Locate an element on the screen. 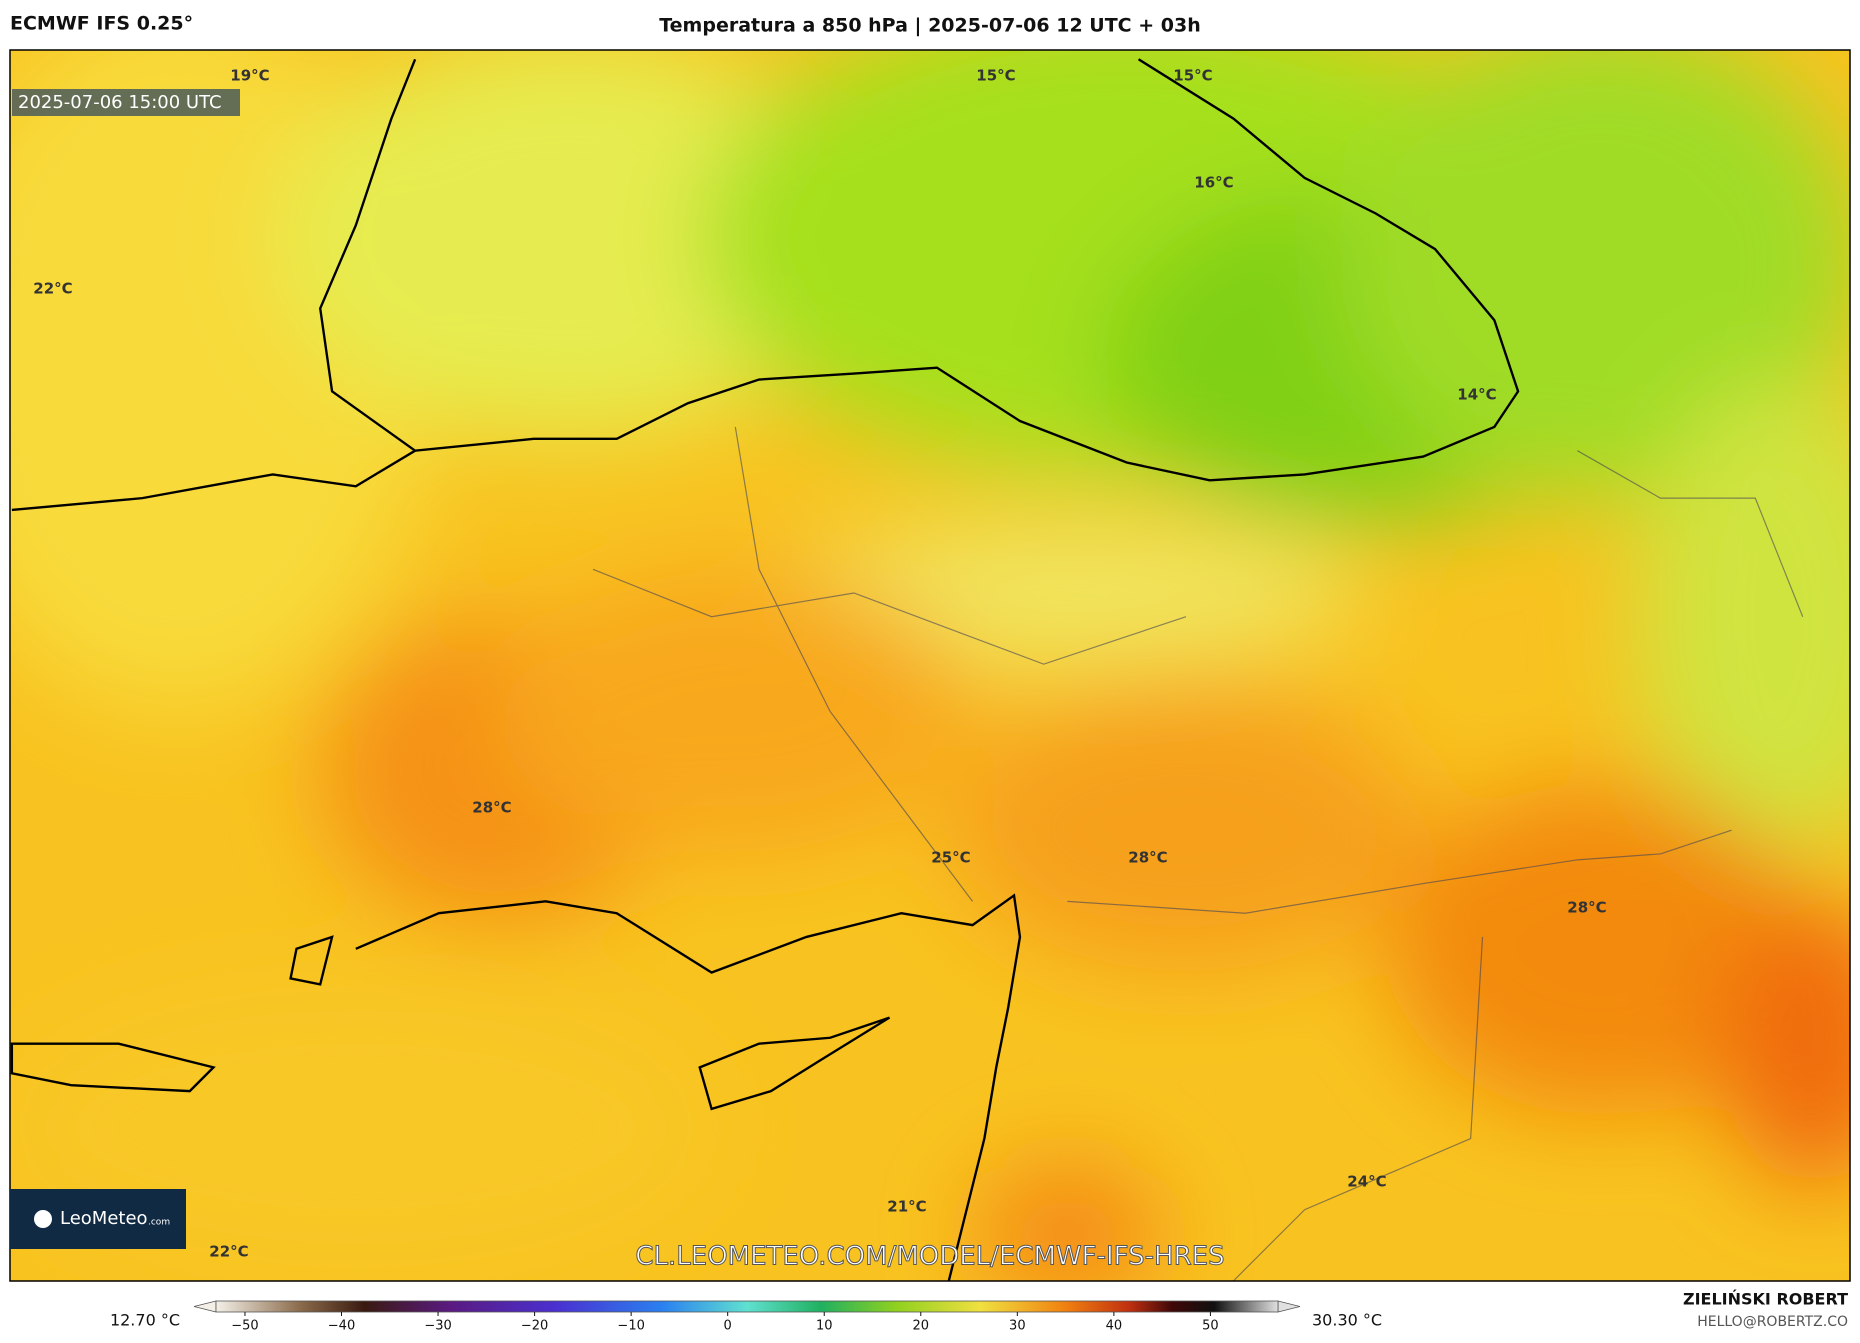 This screenshot has height=1343, width=1860. colorbar-tick-label: −40 is located at coordinates (341, 1326).